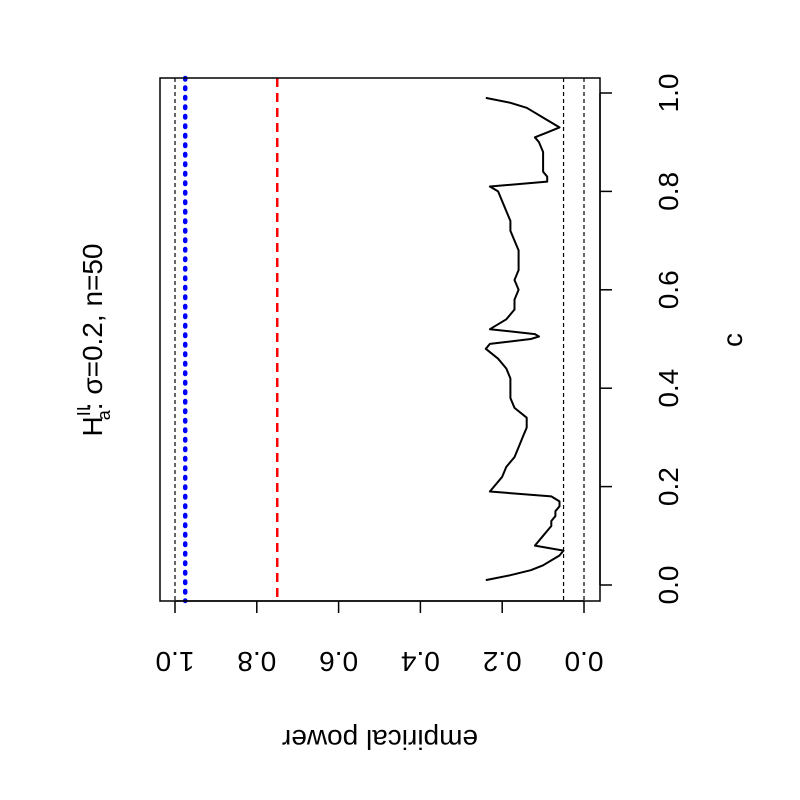  Describe the element at coordinates (668, 191) in the screenshot. I see `x-tick-label-4: 0.8` at that location.